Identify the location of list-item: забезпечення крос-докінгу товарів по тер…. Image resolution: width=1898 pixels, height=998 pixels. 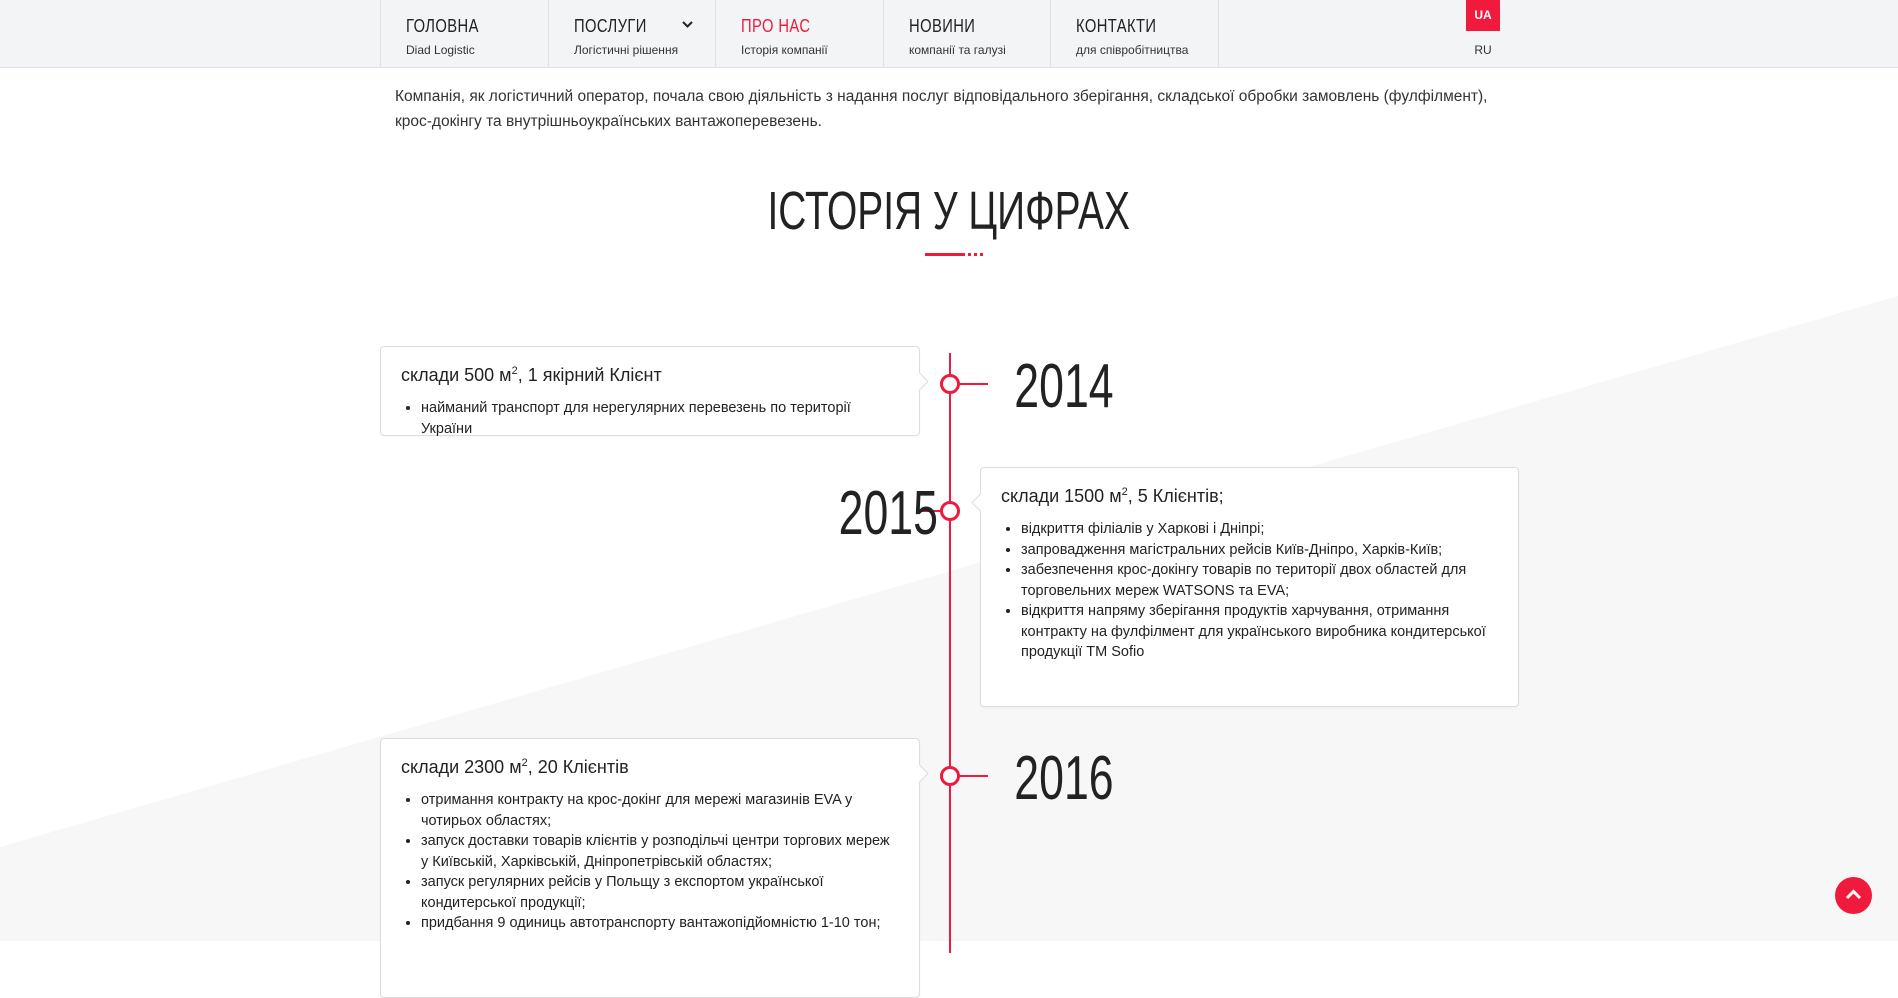
(1259, 580).